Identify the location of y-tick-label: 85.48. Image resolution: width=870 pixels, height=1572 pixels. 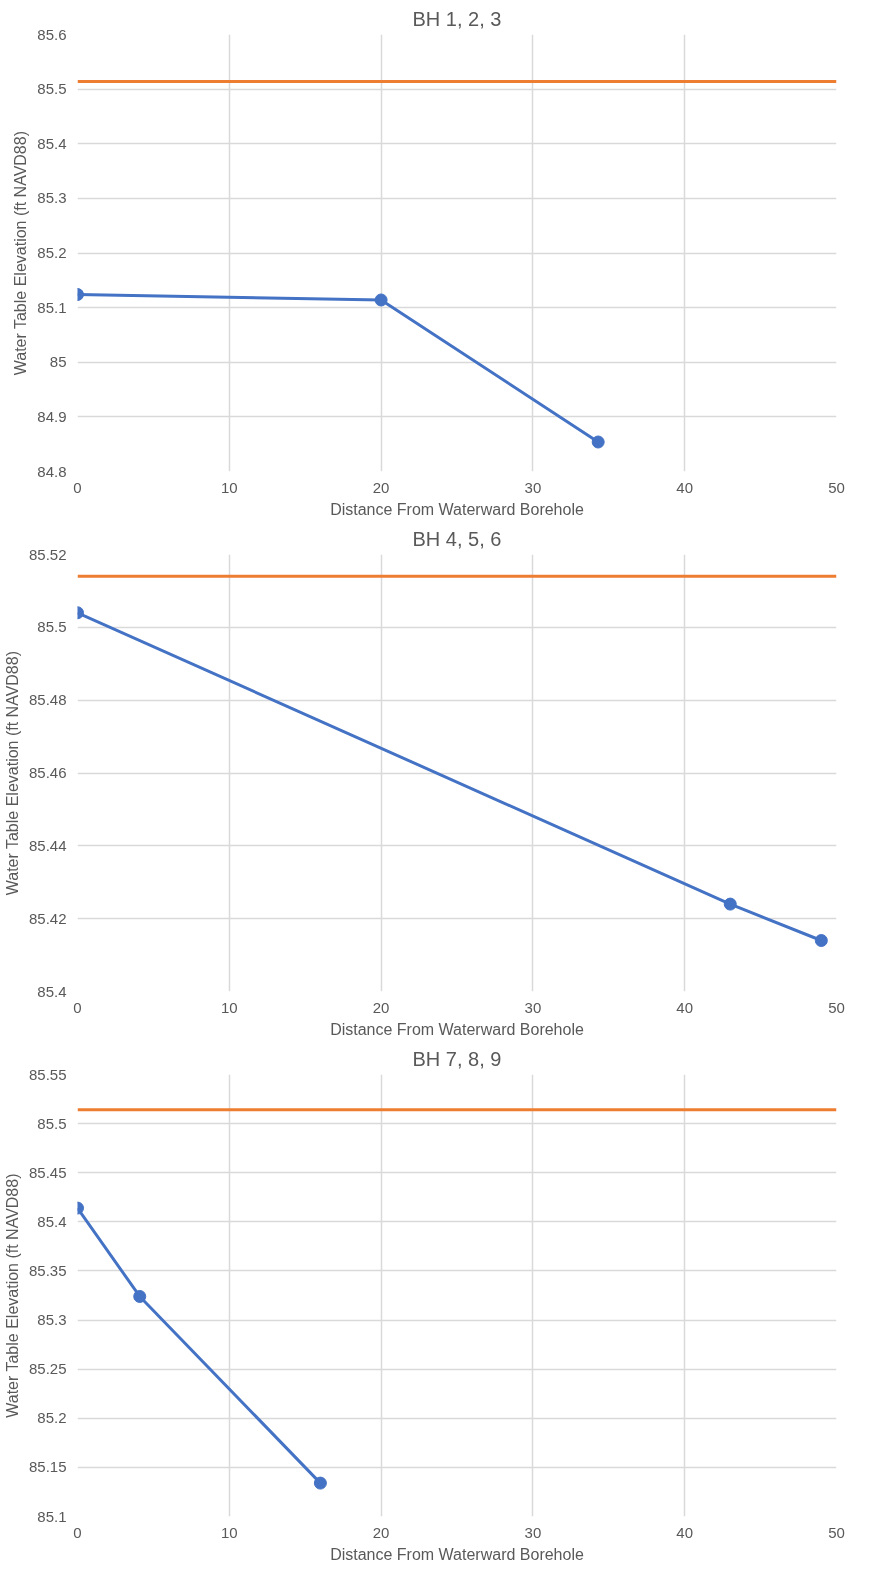
(47, 700).